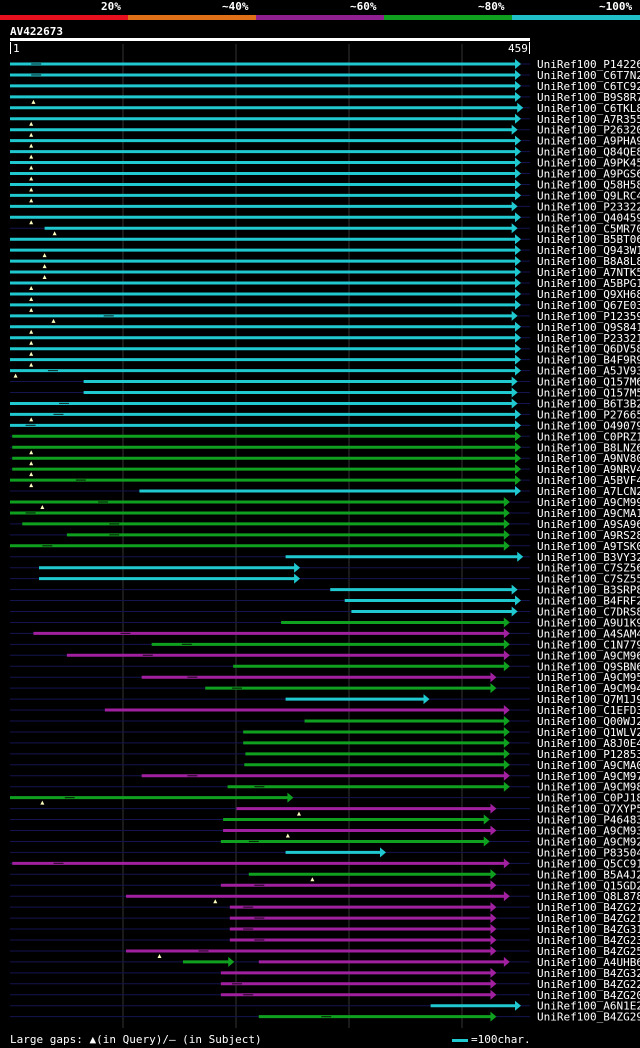  What do you see at coordinates (588, 907) in the screenshot?
I see `hit-name: UniRef100_B4ZG27` at bounding box center [588, 907].